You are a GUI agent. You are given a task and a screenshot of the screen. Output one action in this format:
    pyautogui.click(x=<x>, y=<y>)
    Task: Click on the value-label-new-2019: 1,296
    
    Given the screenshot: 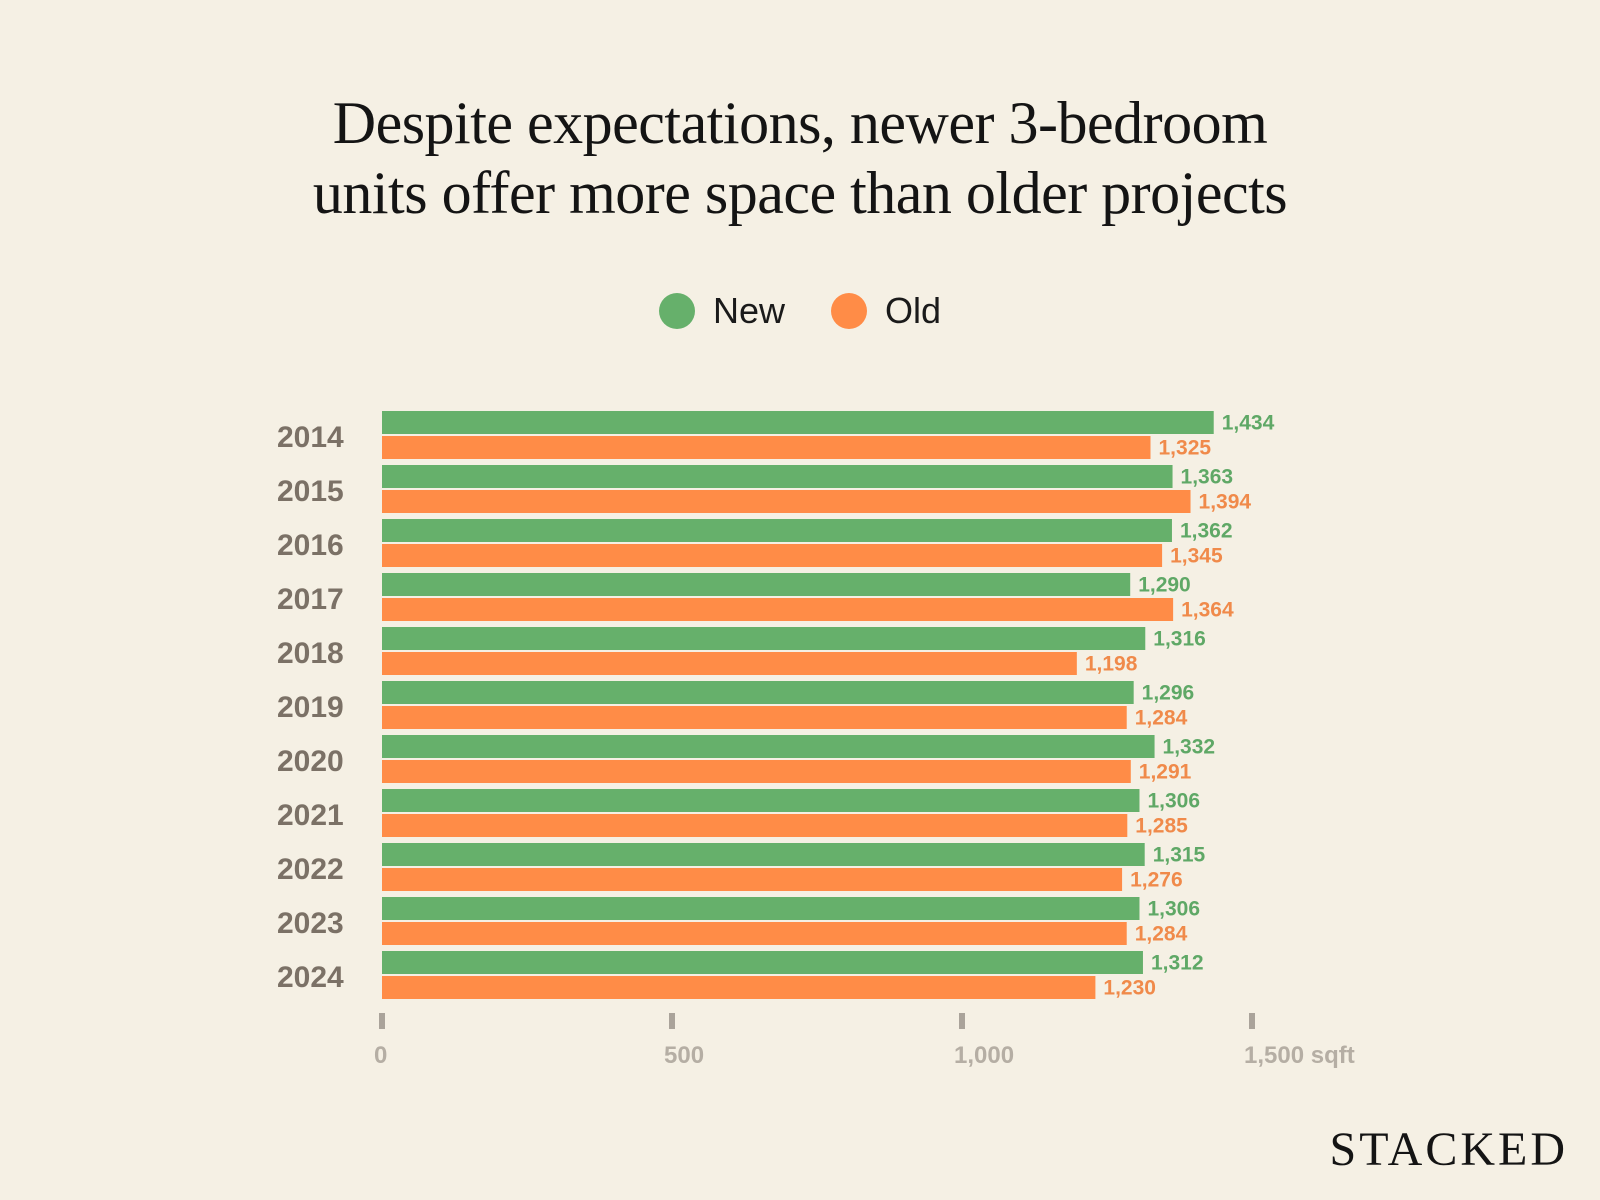 What is the action you would take?
    pyautogui.click(x=1168, y=693)
    